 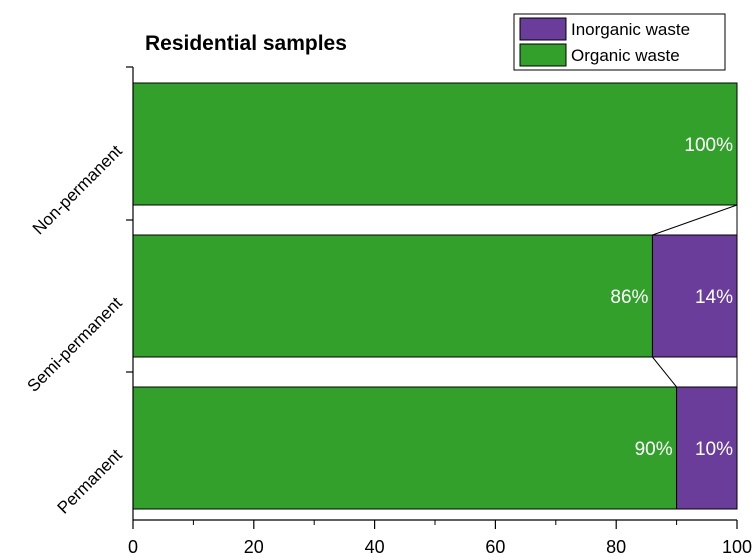 What do you see at coordinates (133, 546) in the screenshot?
I see `x-tick-label: 0` at bounding box center [133, 546].